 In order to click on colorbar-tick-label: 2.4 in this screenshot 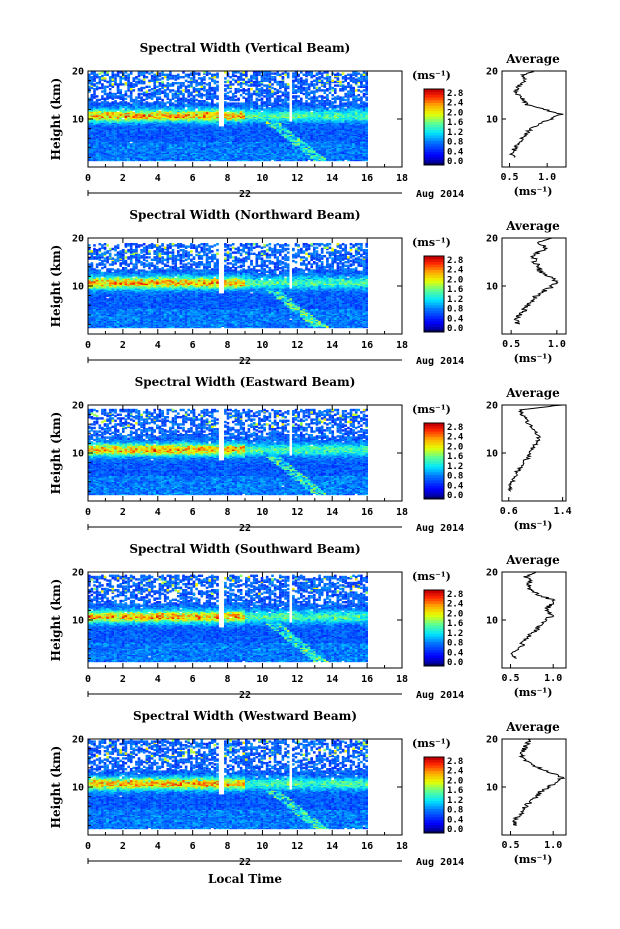, I will do `click(455, 605)`.